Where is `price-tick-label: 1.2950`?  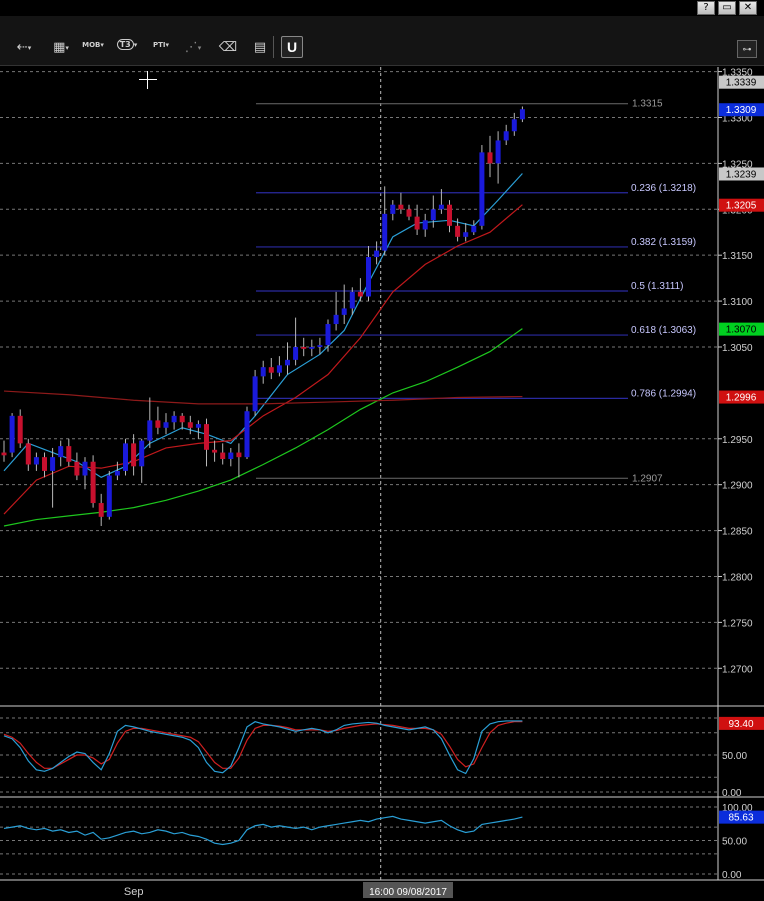 price-tick-label: 1.2950 is located at coordinates (737, 440).